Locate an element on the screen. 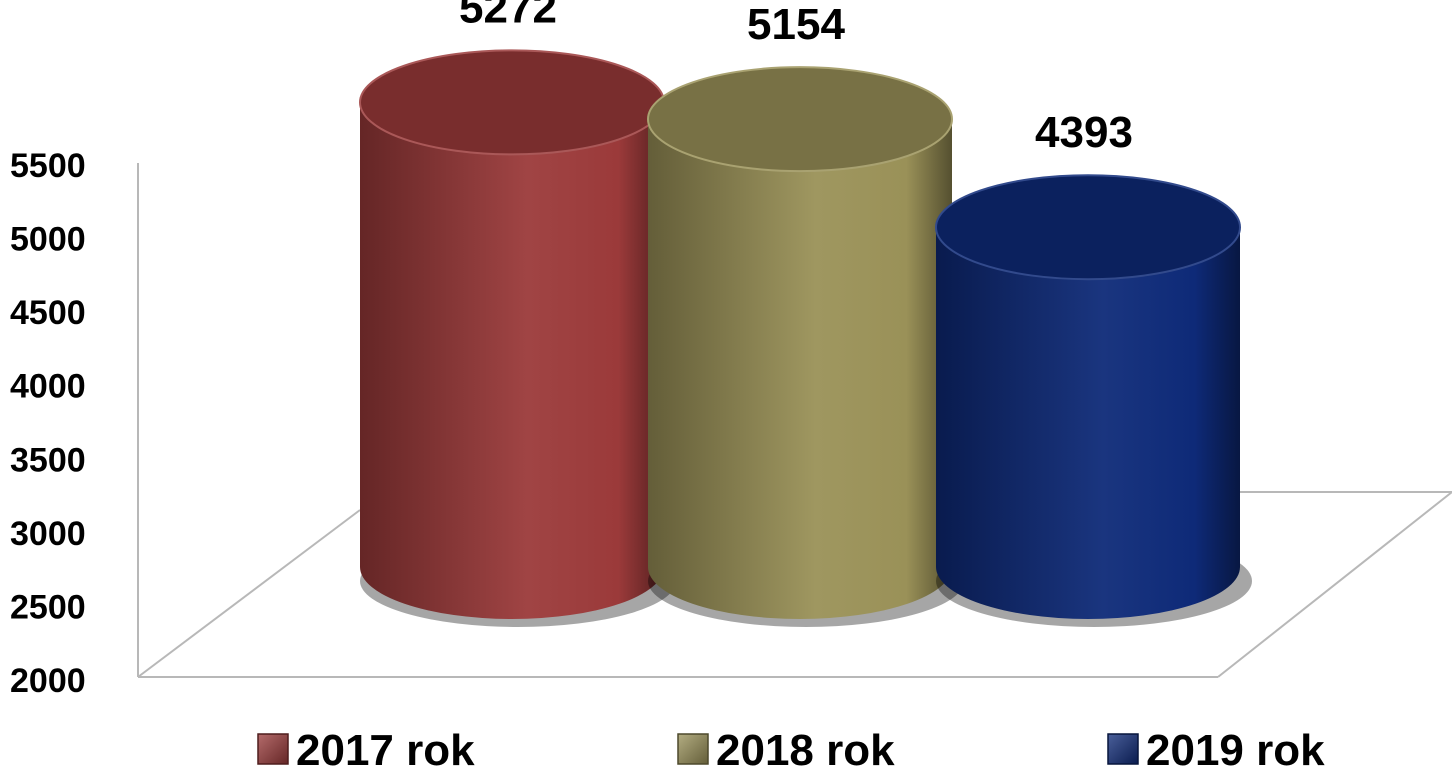  legend-item: 2019 rok is located at coordinates (1216, 748).